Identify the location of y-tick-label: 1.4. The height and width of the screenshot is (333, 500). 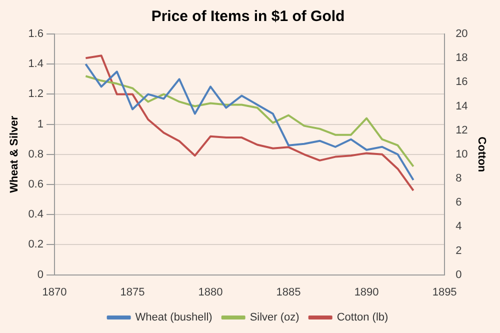
(36, 64).